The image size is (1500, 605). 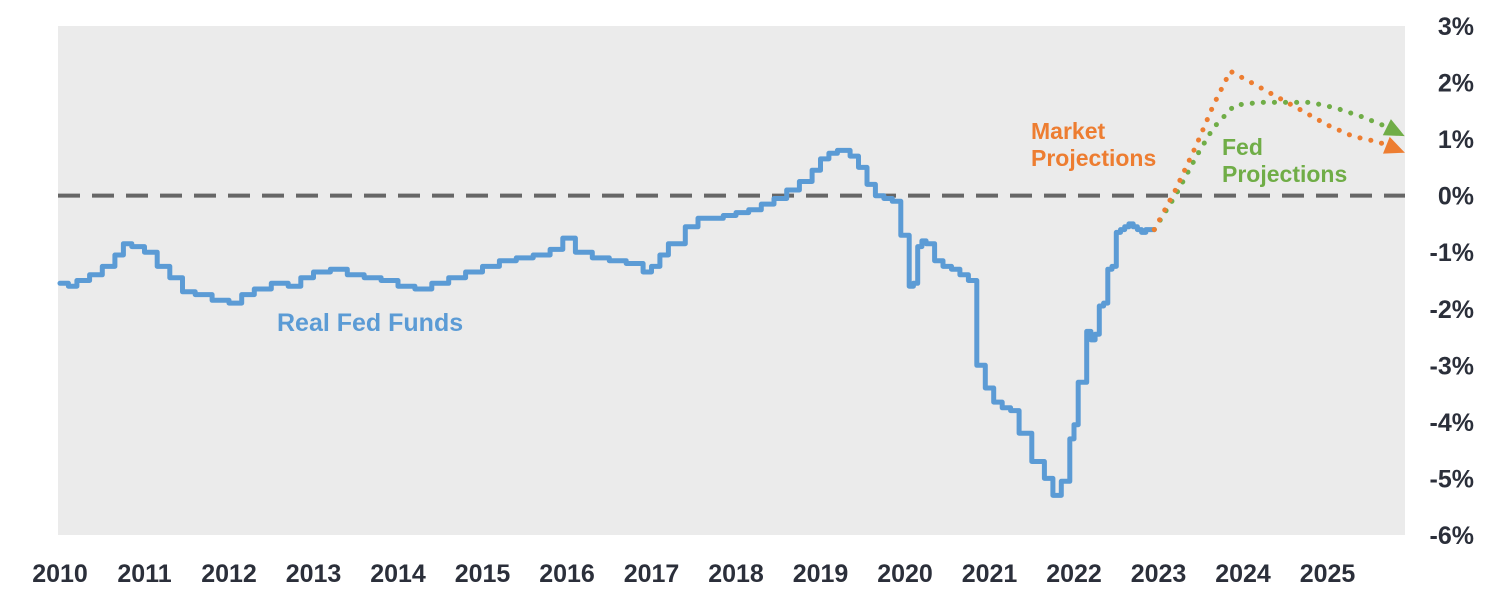 I want to click on y-tick-label: -5%, so click(x=1452, y=479).